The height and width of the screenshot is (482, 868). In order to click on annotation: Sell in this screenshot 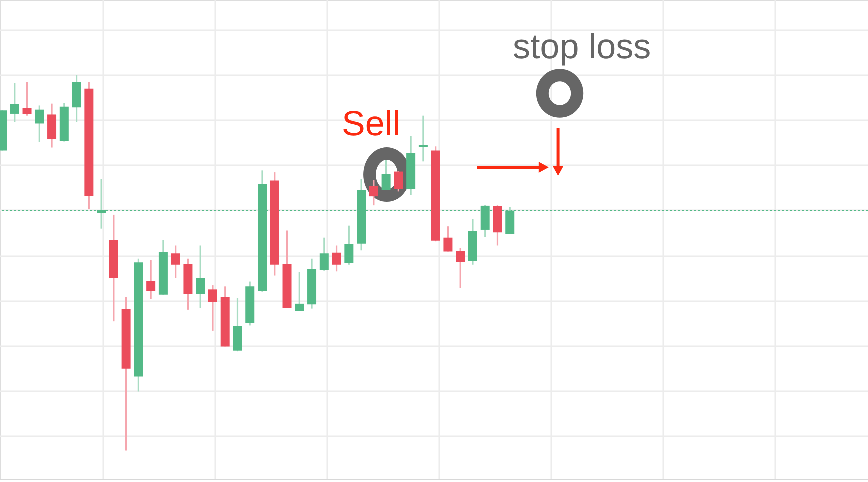, I will do `click(371, 124)`.